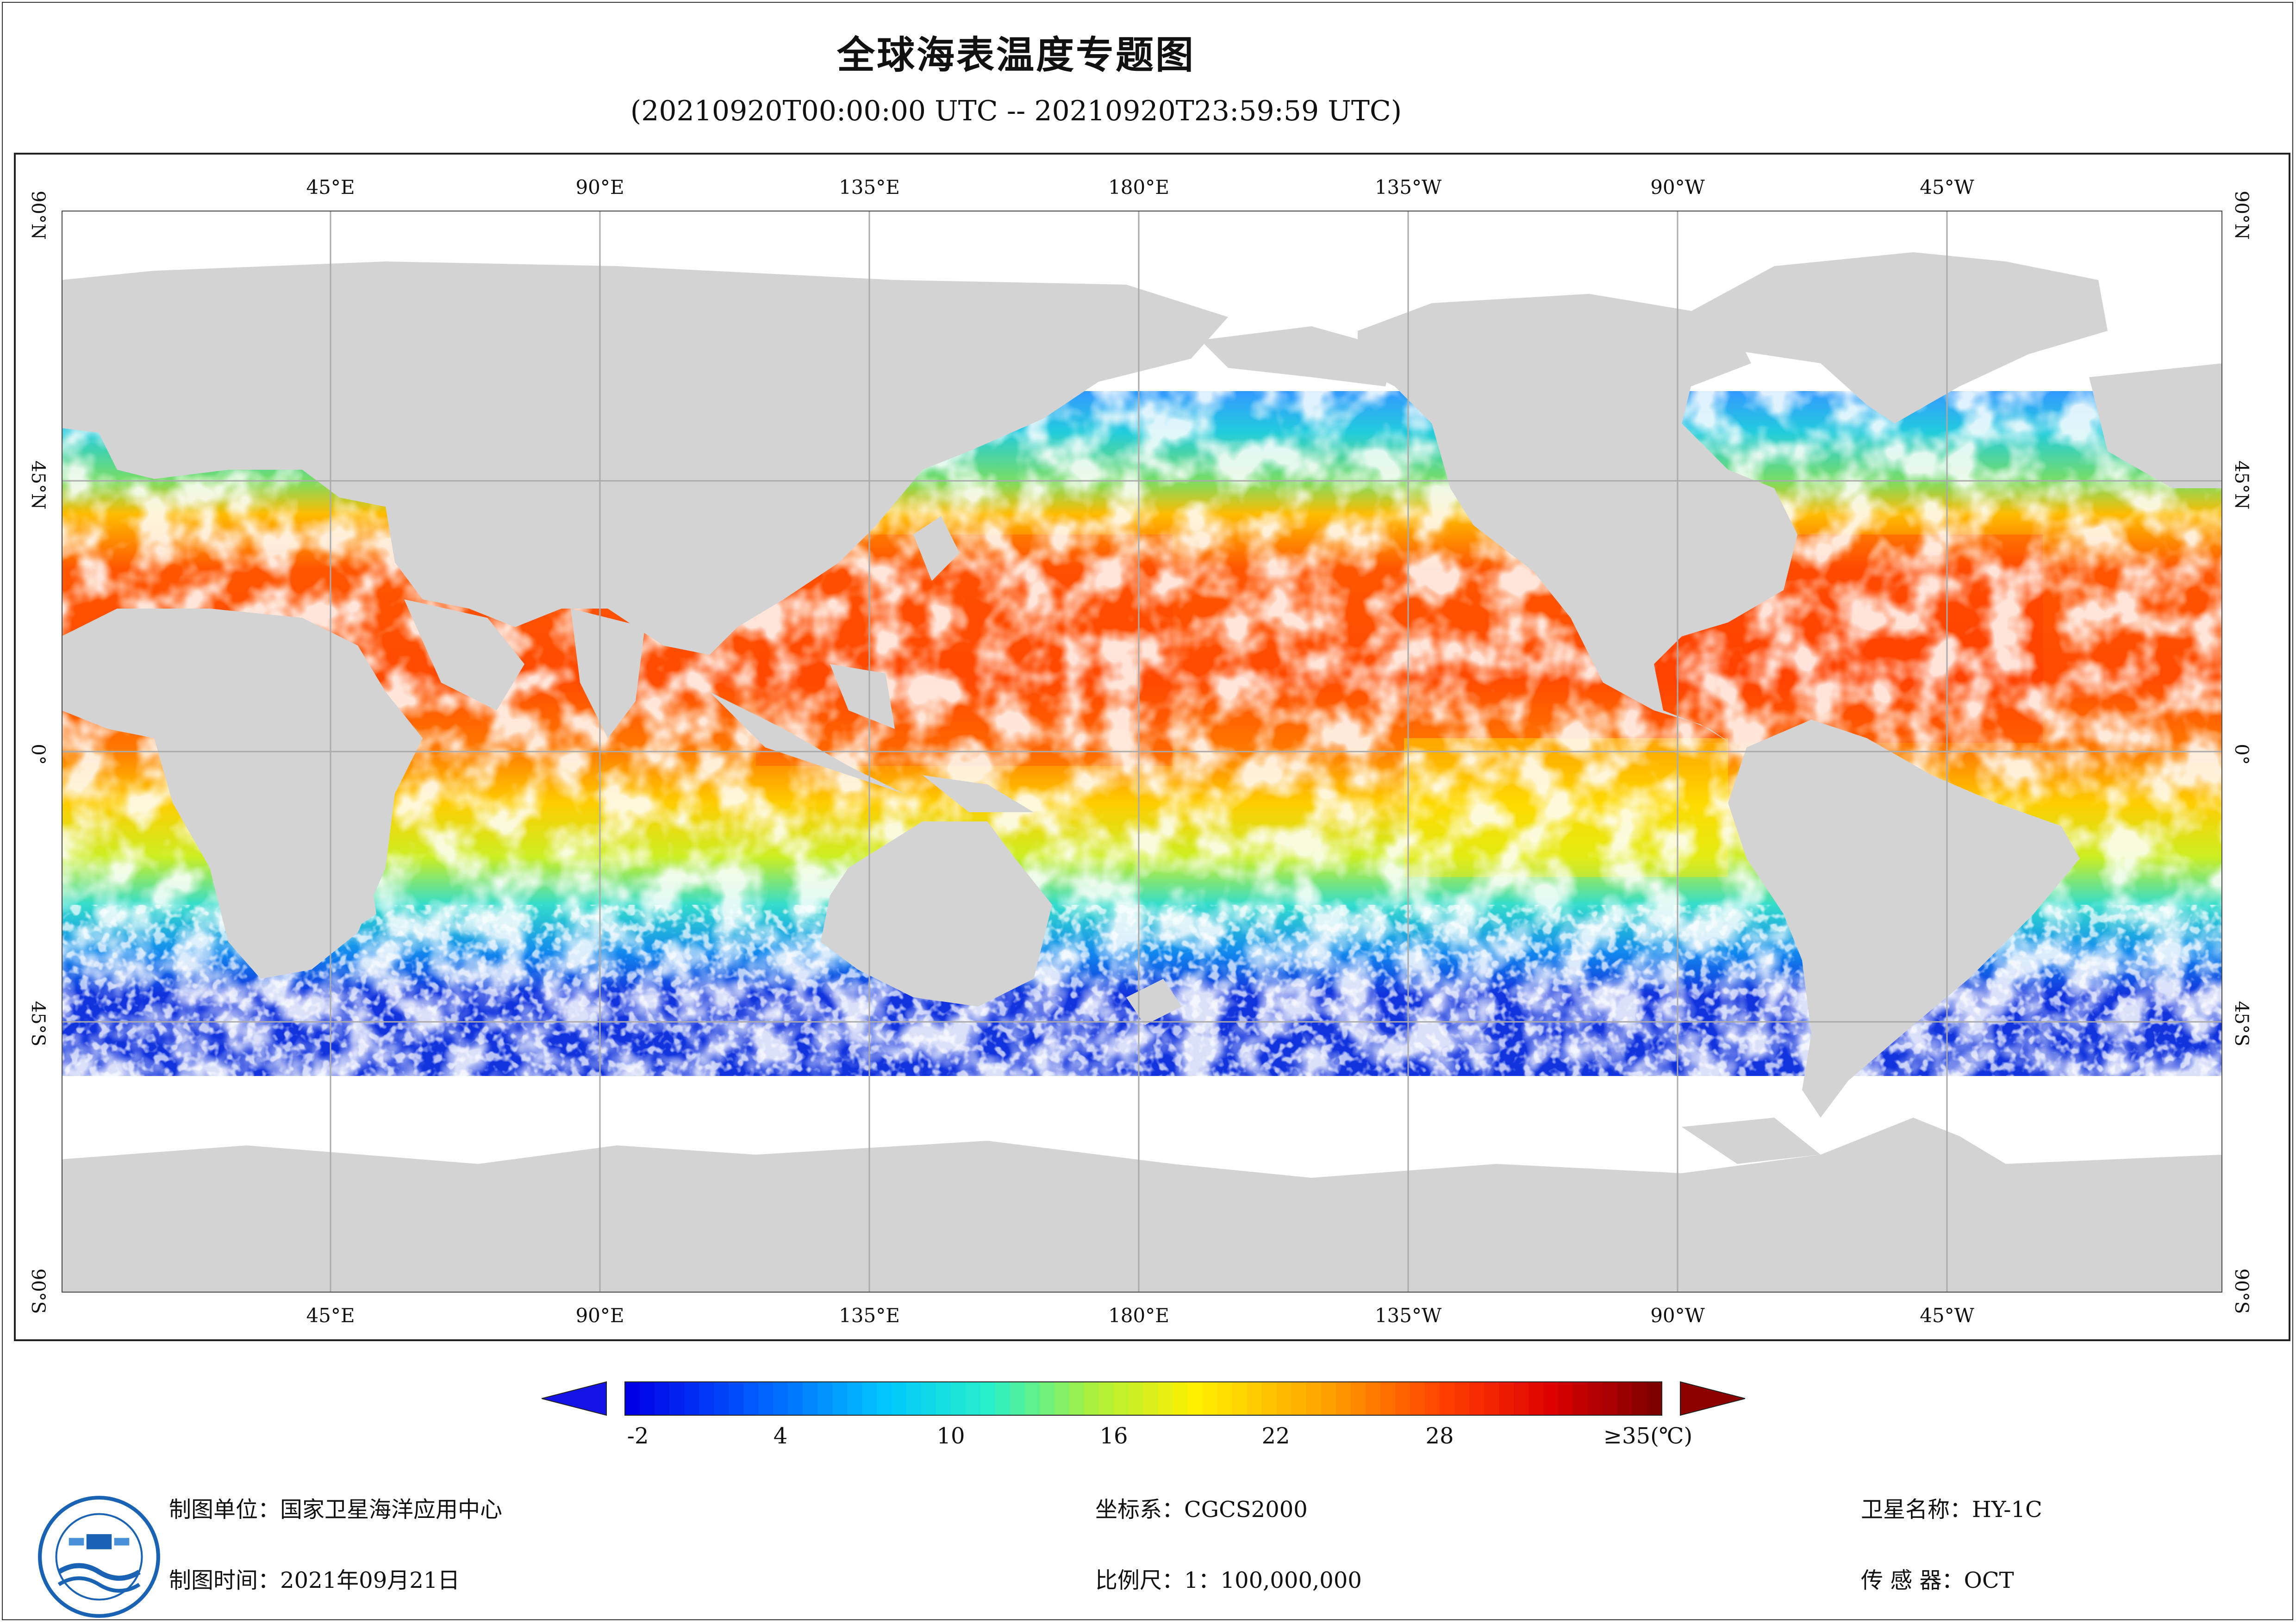 Image resolution: width=2296 pixels, height=1623 pixels. Describe the element at coordinates (1408, 187) in the screenshot. I see `top-lon-label: 135°W` at that location.